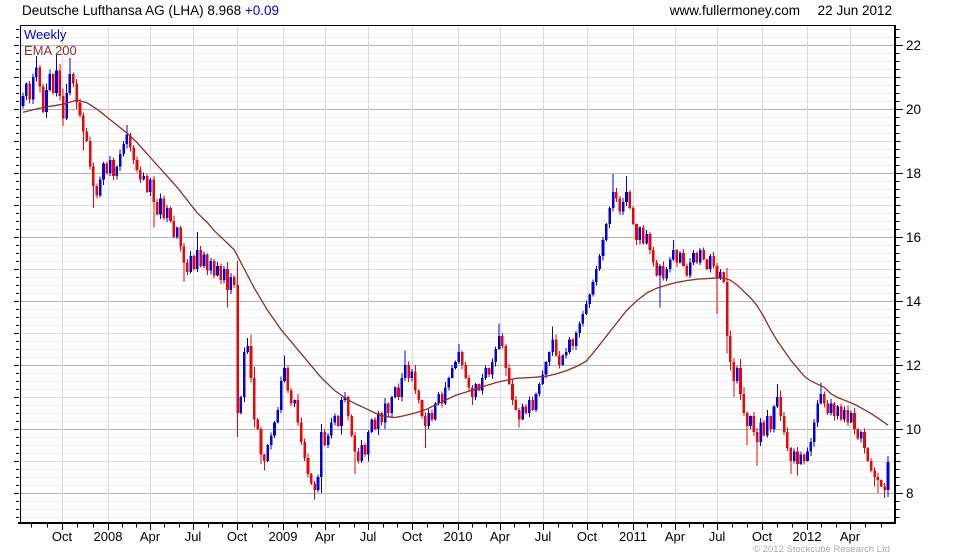 The width and height of the screenshot is (980, 560). What do you see at coordinates (734, 10) in the screenshot?
I see `website-label: www.fullermoney.com` at bounding box center [734, 10].